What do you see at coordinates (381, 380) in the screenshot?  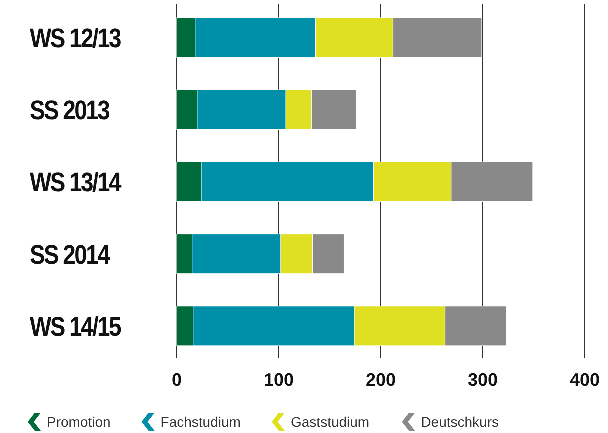 I see `x-tick-label: 200` at bounding box center [381, 380].